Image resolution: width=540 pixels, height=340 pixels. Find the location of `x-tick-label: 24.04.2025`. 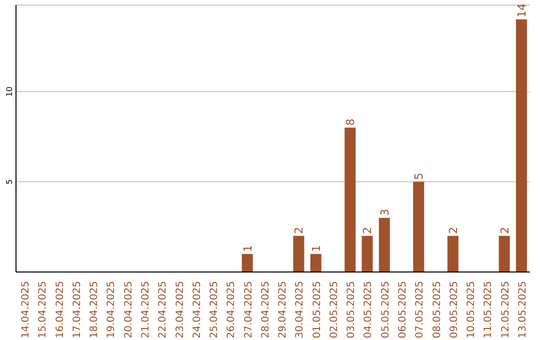

x-tick-label: 24.04.2025 is located at coordinates (197, 309).